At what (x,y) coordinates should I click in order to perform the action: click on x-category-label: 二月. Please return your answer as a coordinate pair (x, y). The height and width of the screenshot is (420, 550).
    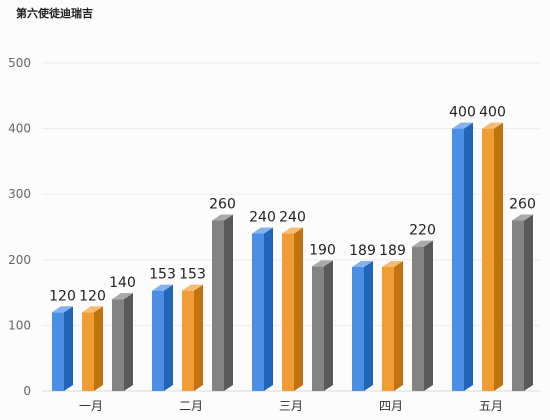
    Looking at the image, I should click on (191, 406).